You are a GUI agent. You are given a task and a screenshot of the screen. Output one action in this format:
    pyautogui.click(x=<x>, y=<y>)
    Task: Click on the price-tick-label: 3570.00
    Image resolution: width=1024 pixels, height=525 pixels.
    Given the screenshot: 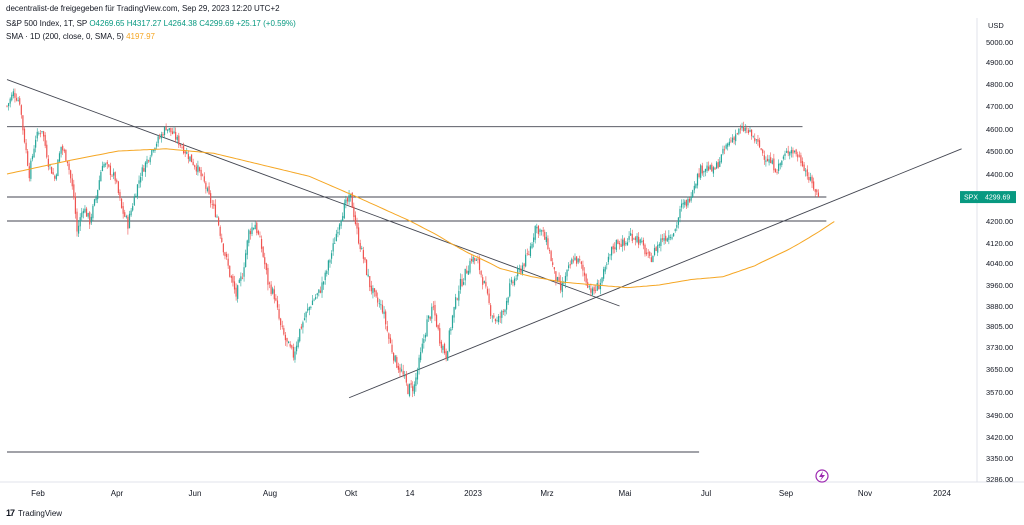 What is the action you would take?
    pyautogui.click(x=999, y=392)
    